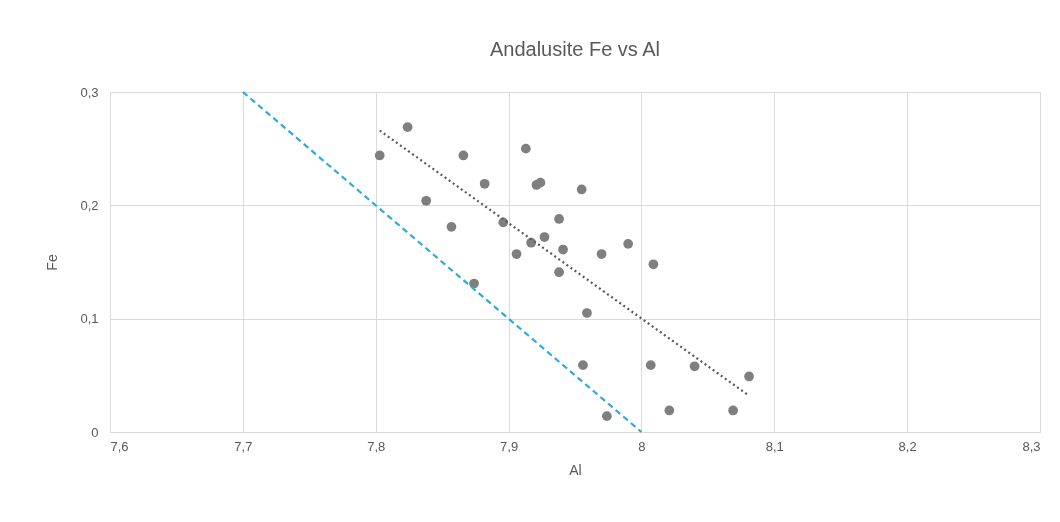 This screenshot has height=522, width=1060. What do you see at coordinates (89, 205) in the screenshot?
I see `y-tick-label: 0,2` at bounding box center [89, 205].